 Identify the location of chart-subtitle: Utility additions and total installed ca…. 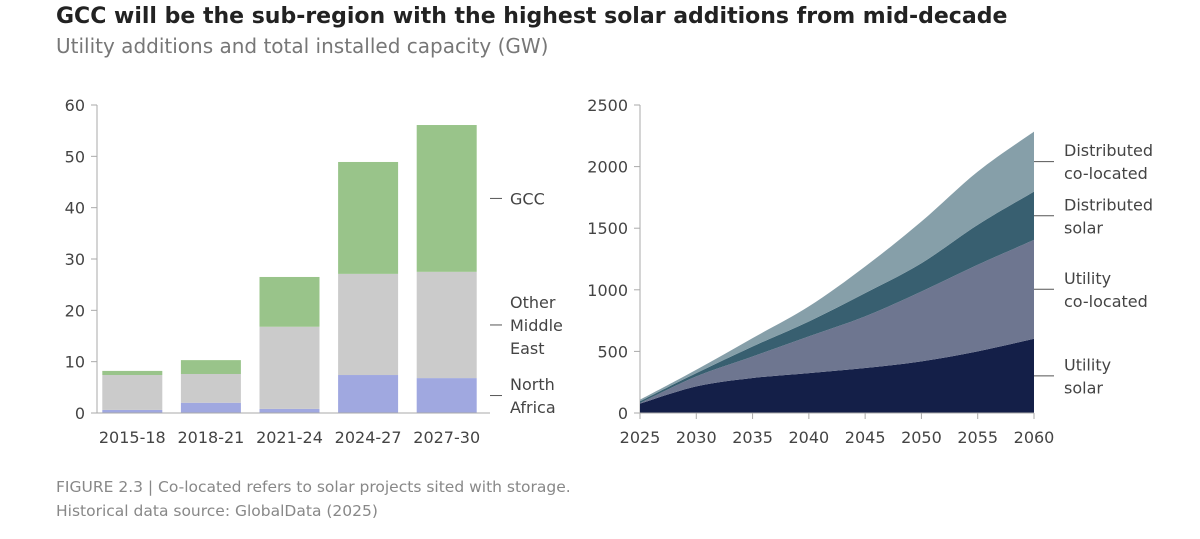
(302, 46).